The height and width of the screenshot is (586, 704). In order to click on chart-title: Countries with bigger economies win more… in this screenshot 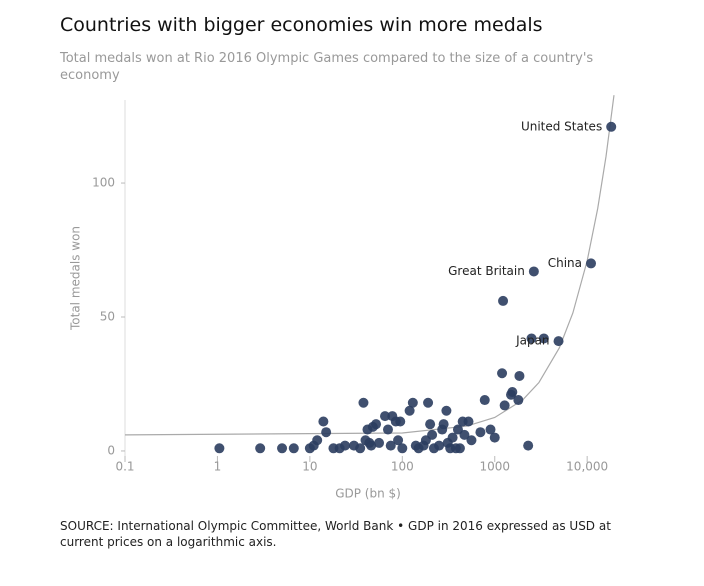, I will do `click(301, 25)`.